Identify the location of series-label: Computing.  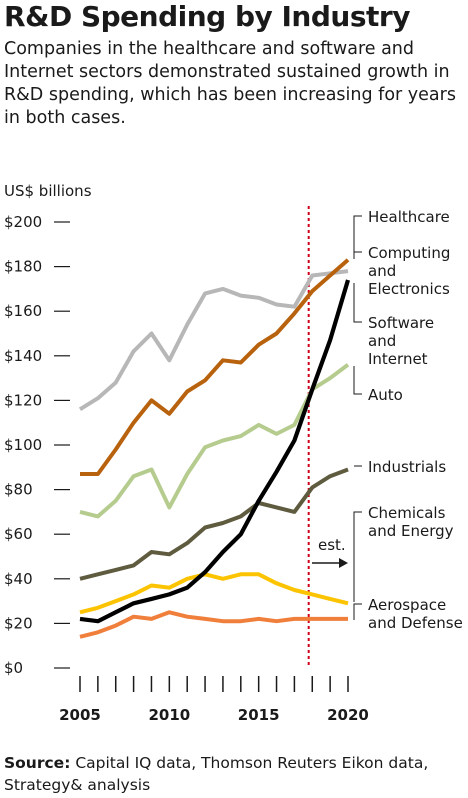
(409, 253).